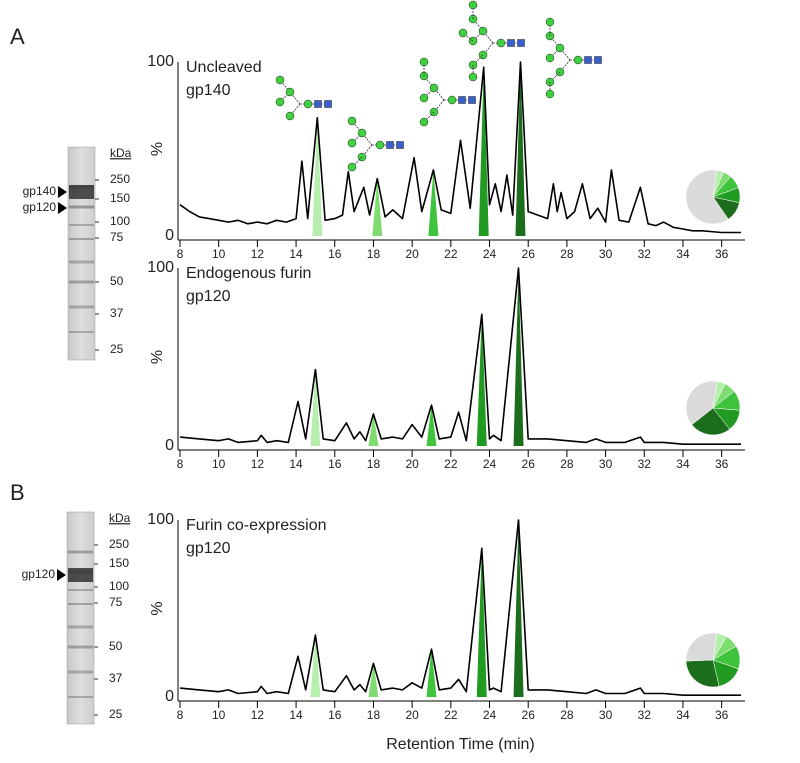 The height and width of the screenshot is (763, 800). What do you see at coordinates (219, 464) in the screenshot?
I see `x-tick-label: 10` at bounding box center [219, 464].